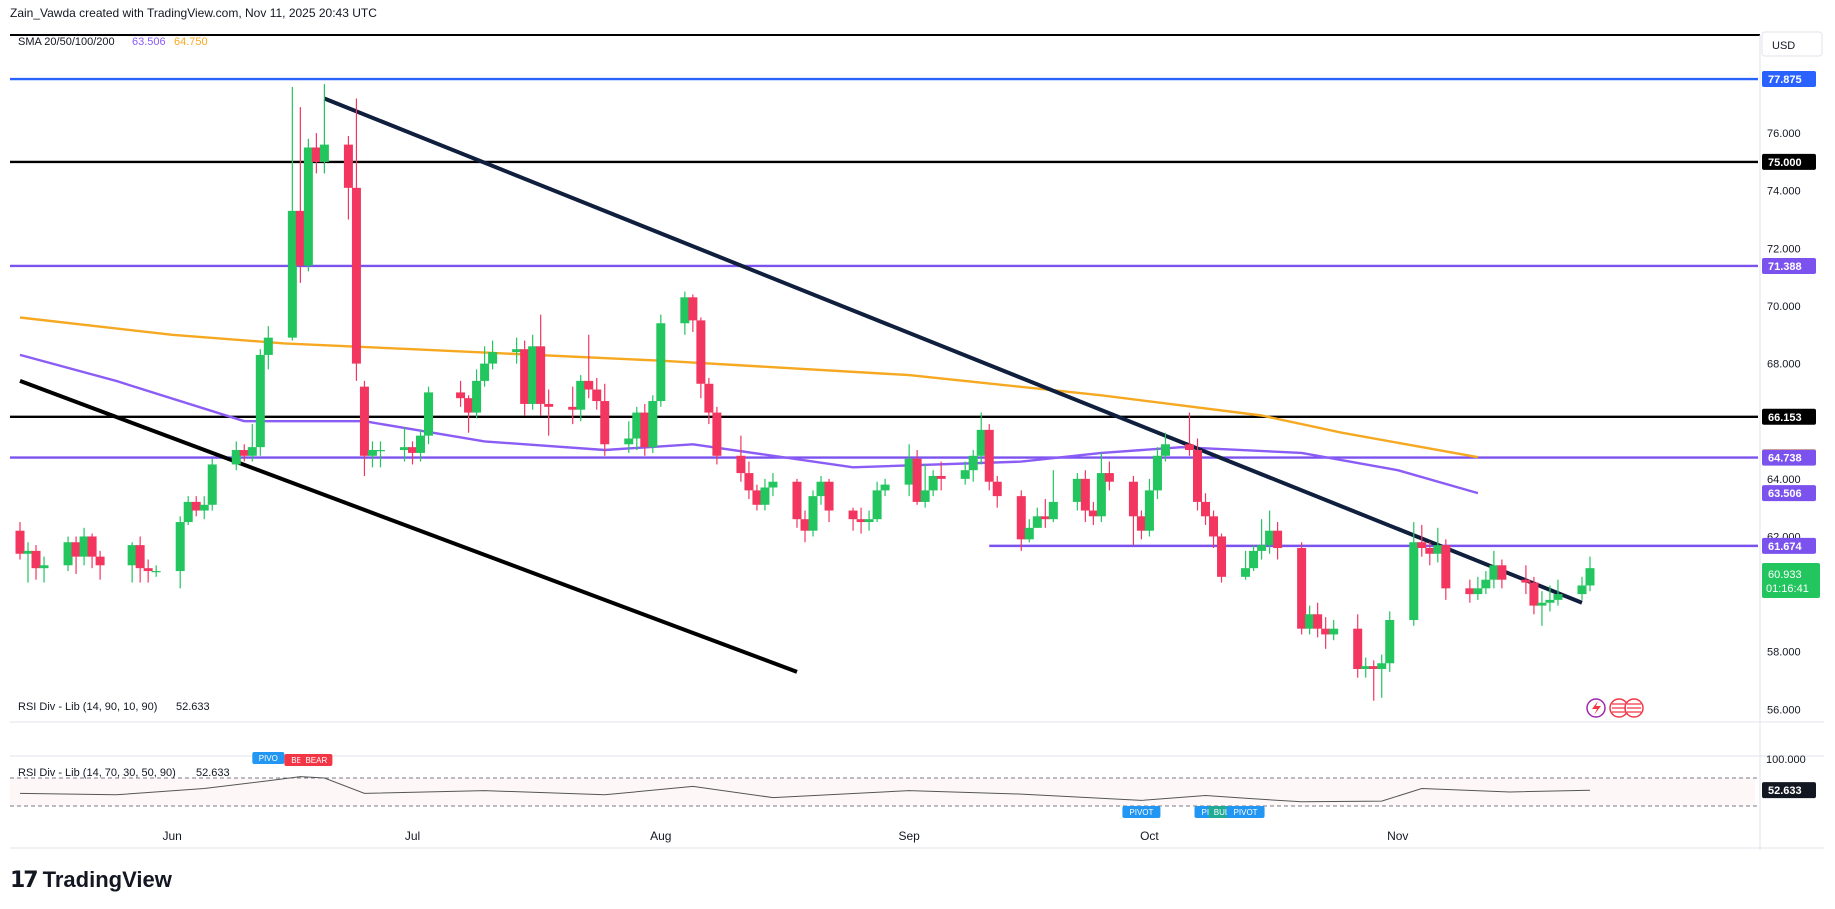 This screenshot has width=1835, height=909. What do you see at coordinates (1785, 494) in the screenshot?
I see `price-label-text: 63.506` at bounding box center [1785, 494].